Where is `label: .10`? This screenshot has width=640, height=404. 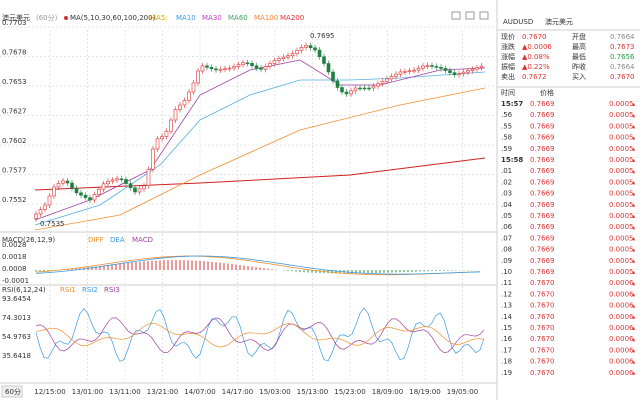 label: .10 is located at coordinates (506, 272).